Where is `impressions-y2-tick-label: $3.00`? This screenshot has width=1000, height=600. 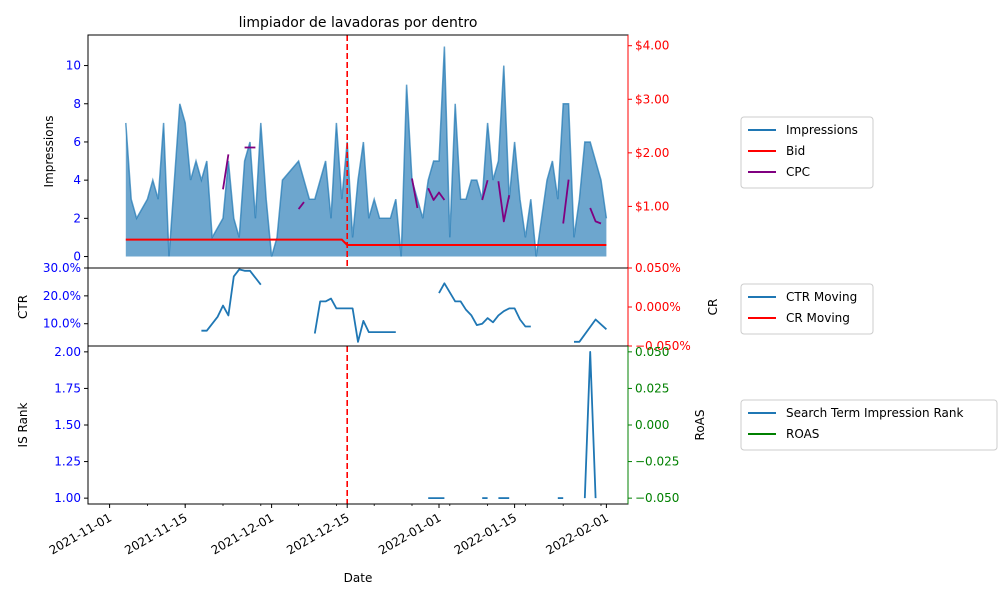 impressions-y2-tick-label: $3.00 is located at coordinates (652, 99).